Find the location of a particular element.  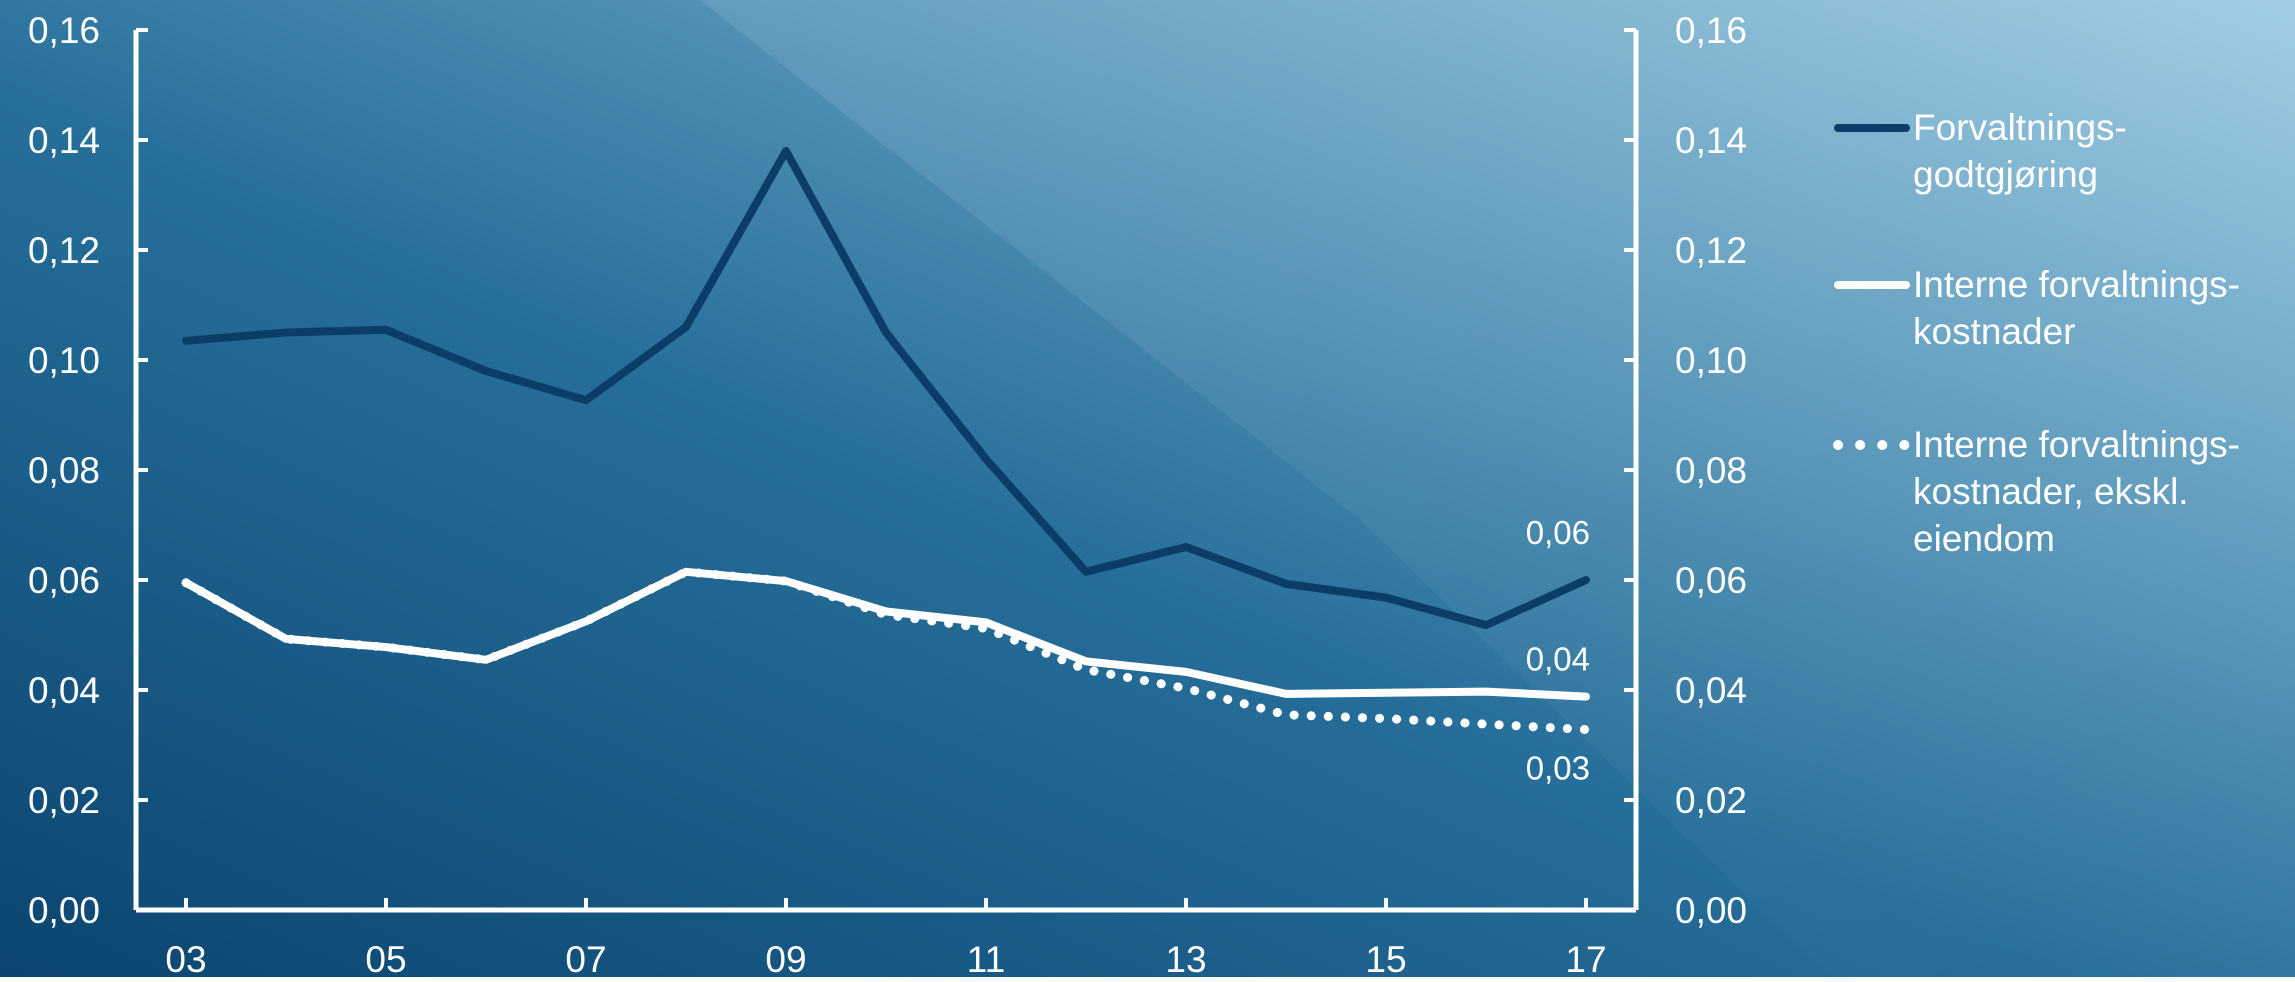

legend-label-1: Forvaltnings-godtgjøring is located at coordinates (2020, 151).